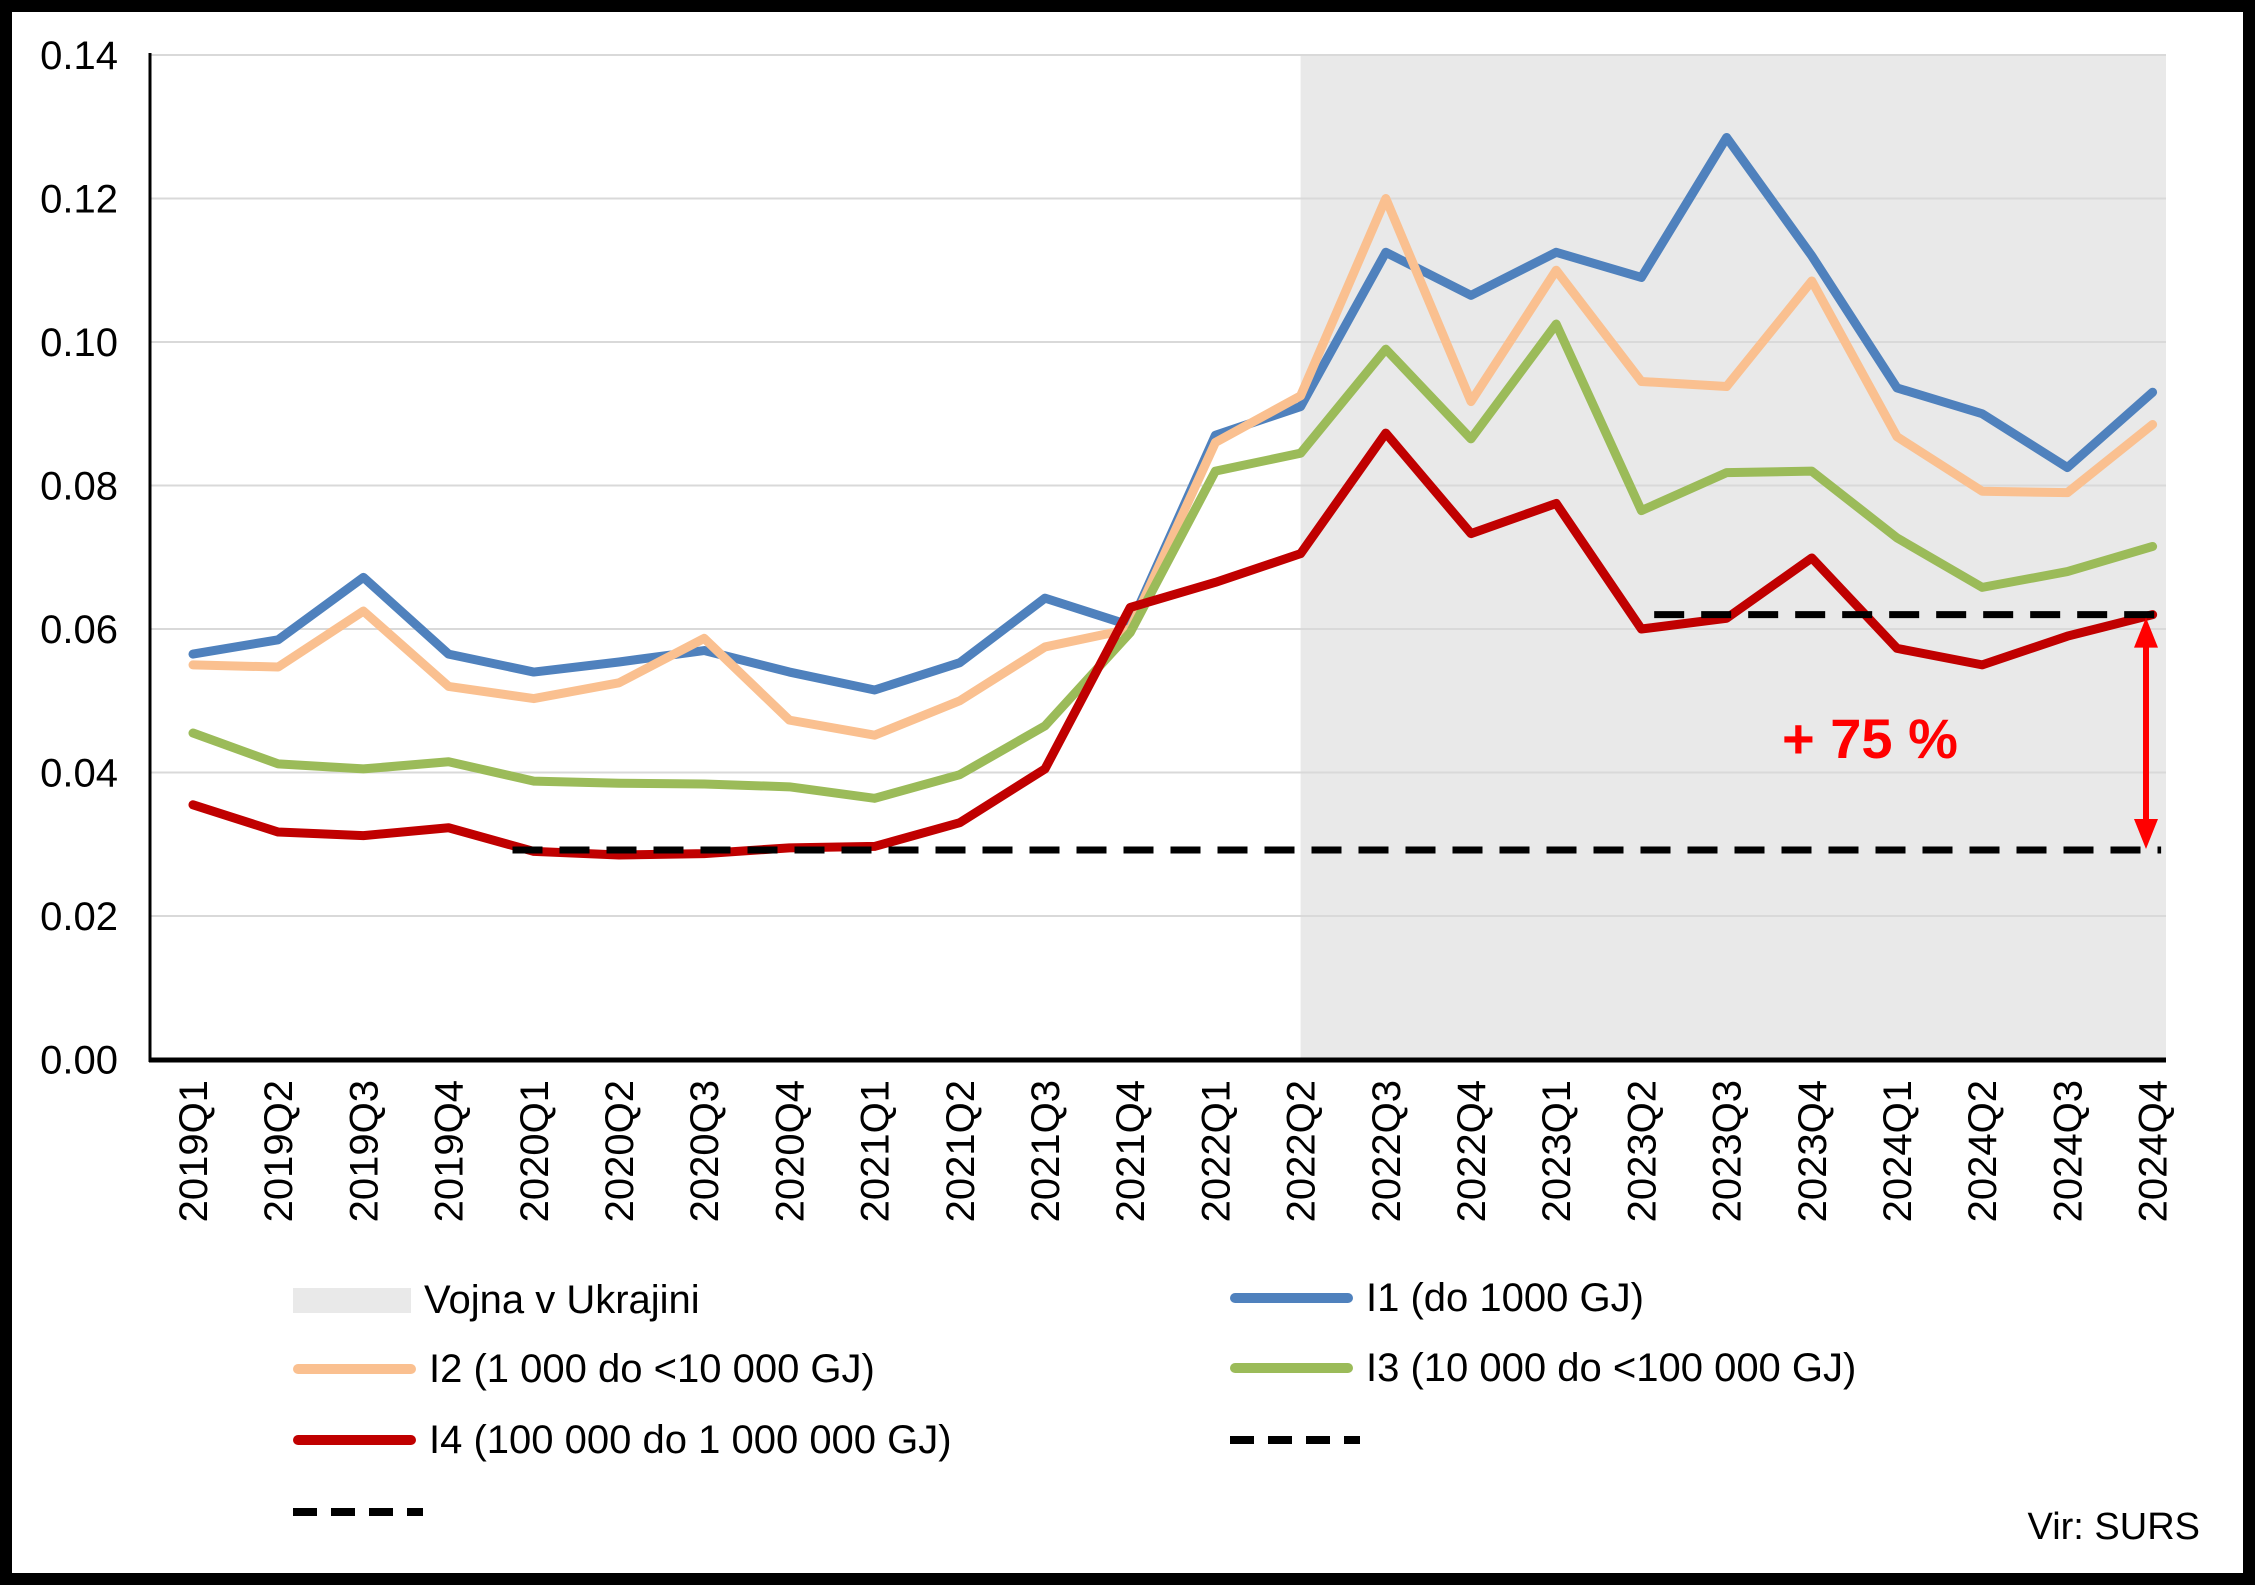  I want to click on x-axis-label: 2024Q1, so click(1898, 1151).